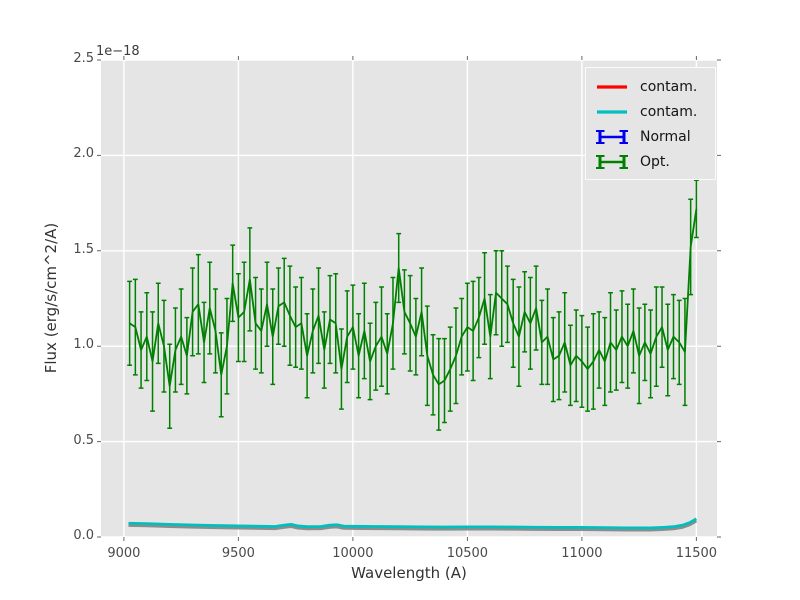 Image resolution: width=800 pixels, height=600 pixels. I want to click on legend-item-contam-cyan: contam., so click(655, 111).